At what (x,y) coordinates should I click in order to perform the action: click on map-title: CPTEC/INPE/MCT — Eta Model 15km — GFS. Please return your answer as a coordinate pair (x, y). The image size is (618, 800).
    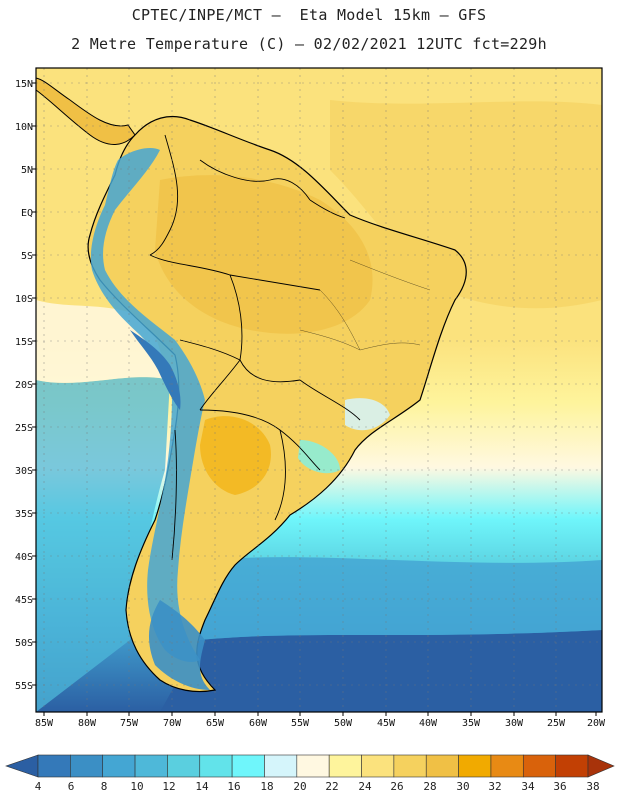
    Looking at the image, I should click on (309, 15).